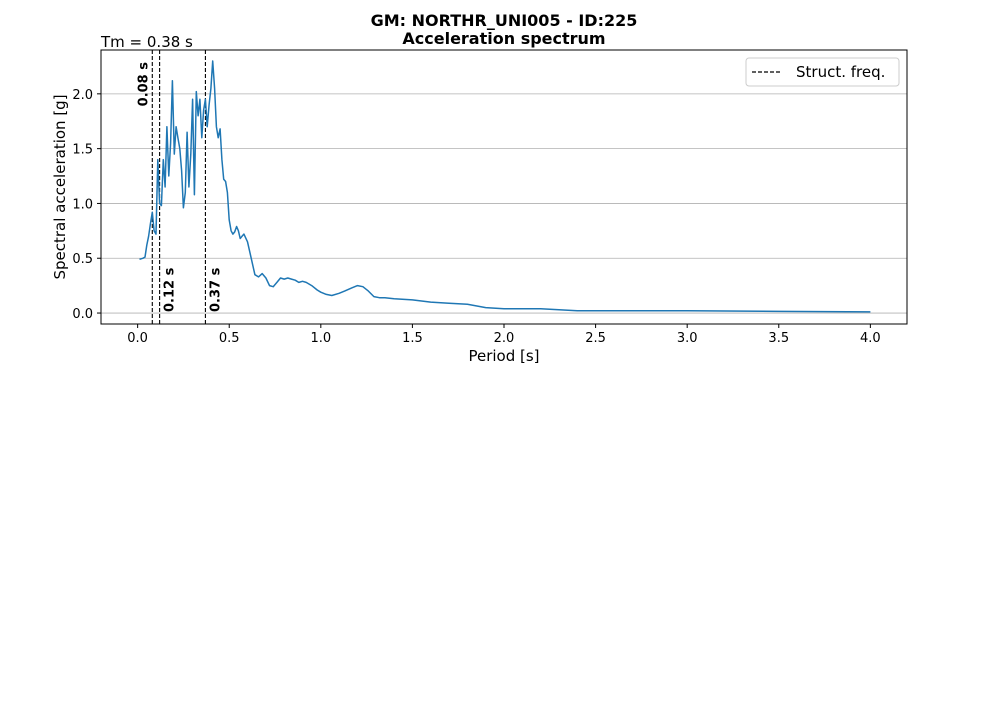  Describe the element at coordinates (778, 338) in the screenshot. I see `x-tick-label: 3.5` at that location.